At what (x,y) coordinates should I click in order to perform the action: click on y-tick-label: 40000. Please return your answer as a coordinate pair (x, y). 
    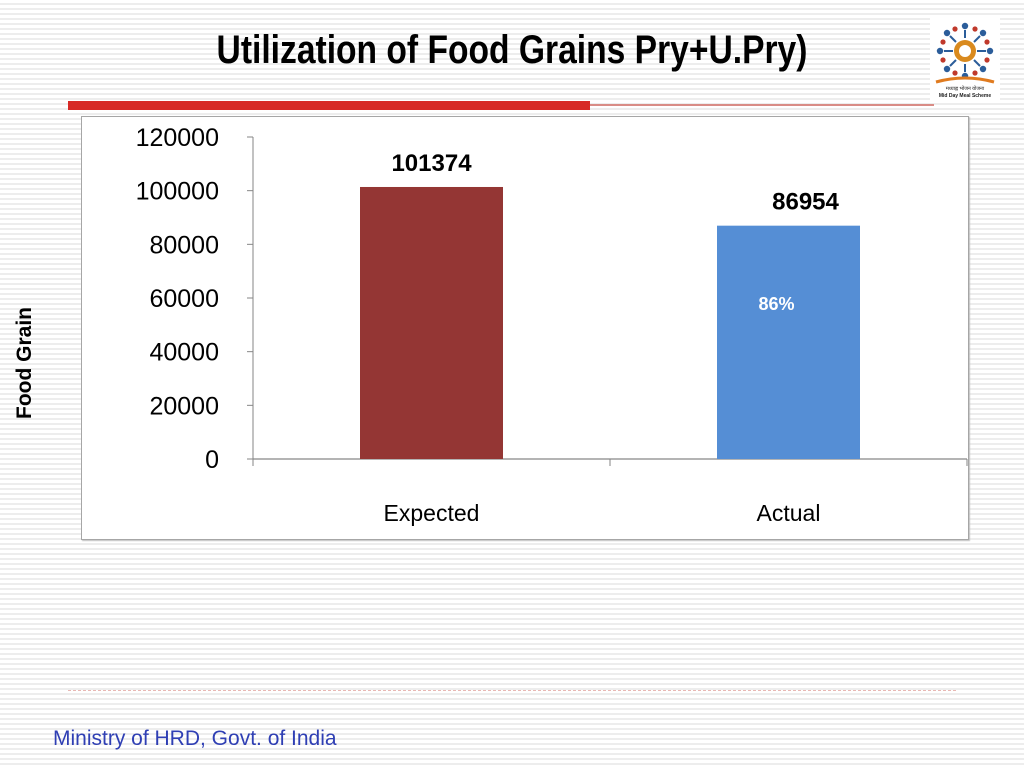
    Looking at the image, I should click on (184, 353).